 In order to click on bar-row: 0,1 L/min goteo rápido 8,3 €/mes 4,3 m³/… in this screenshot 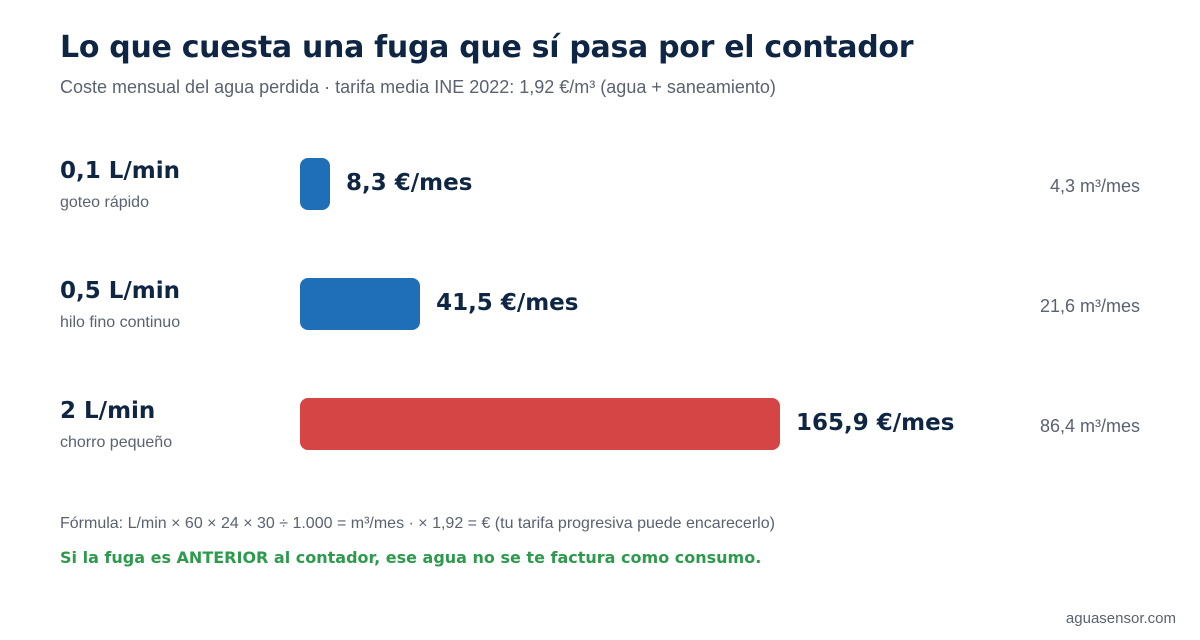, I will do `click(600, 194)`.